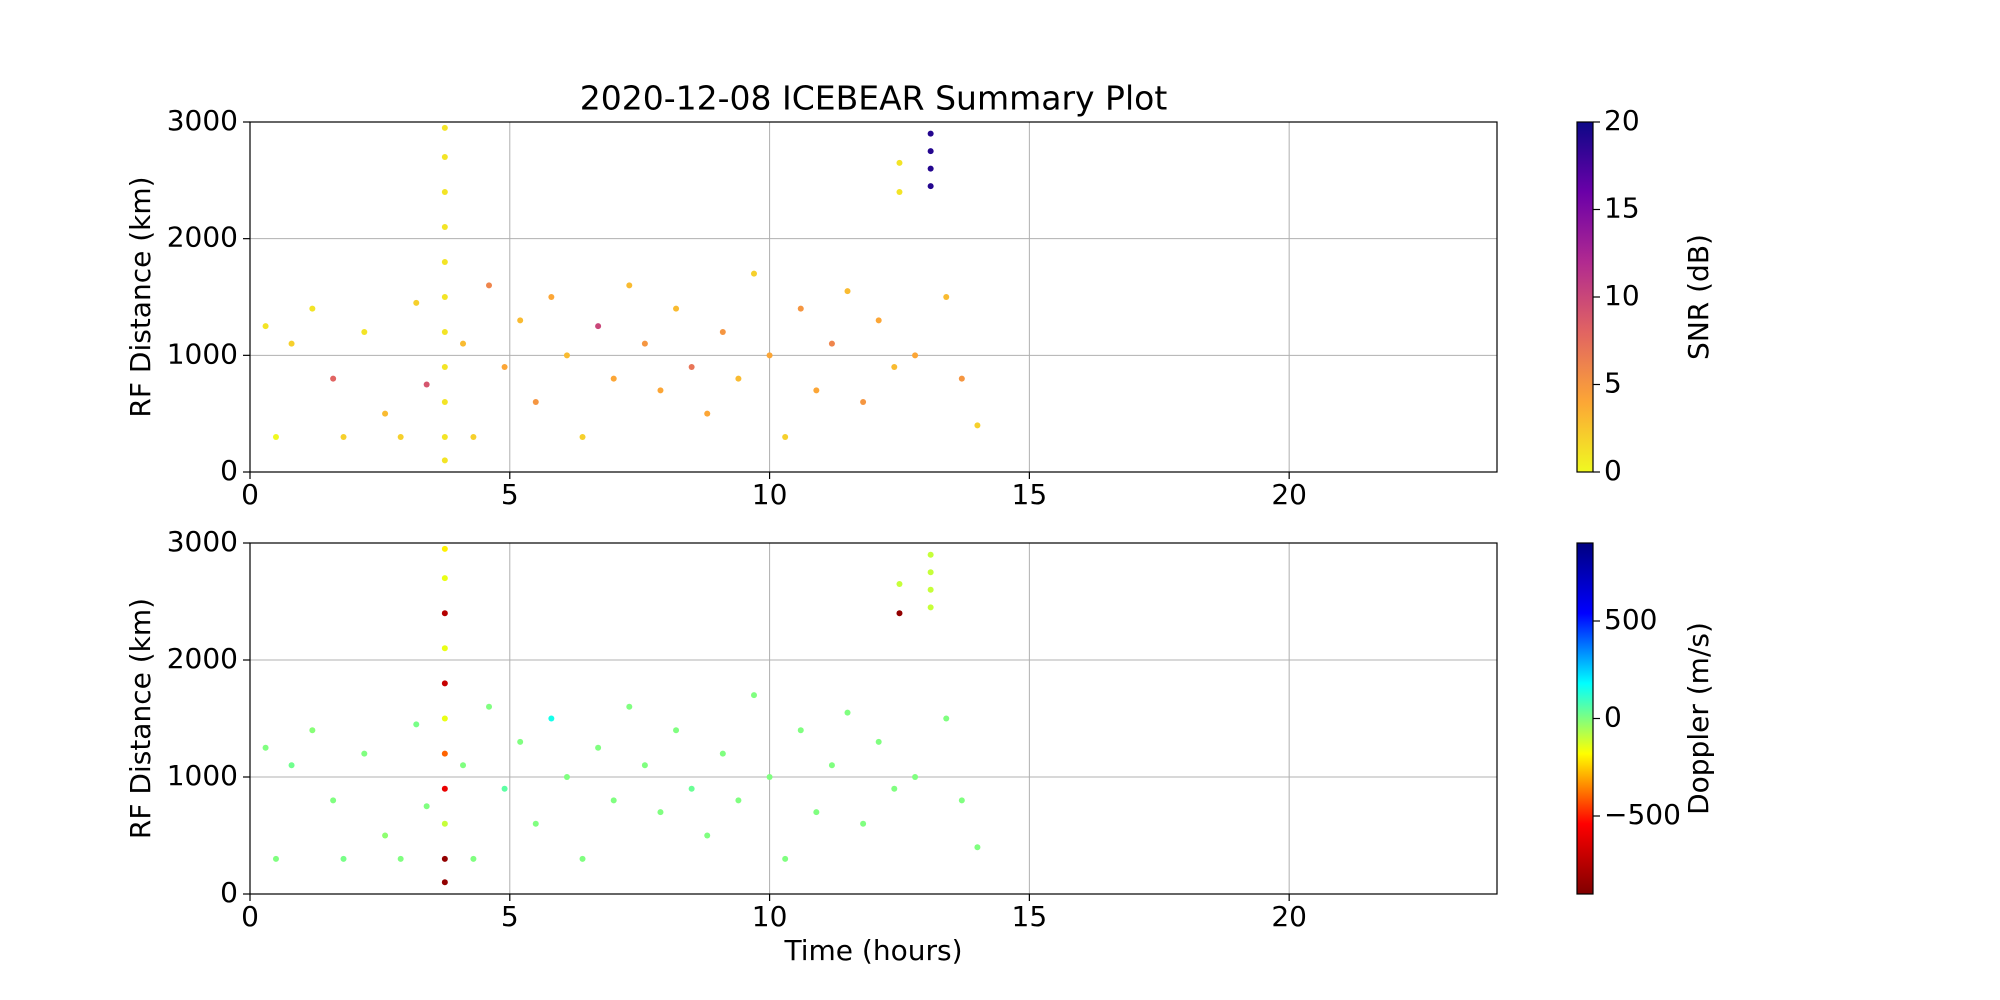 This screenshot has width=2000, height=1000. What do you see at coordinates (140, 296) in the screenshot?
I see `y-axis-label: RF Distance (km)` at bounding box center [140, 296].